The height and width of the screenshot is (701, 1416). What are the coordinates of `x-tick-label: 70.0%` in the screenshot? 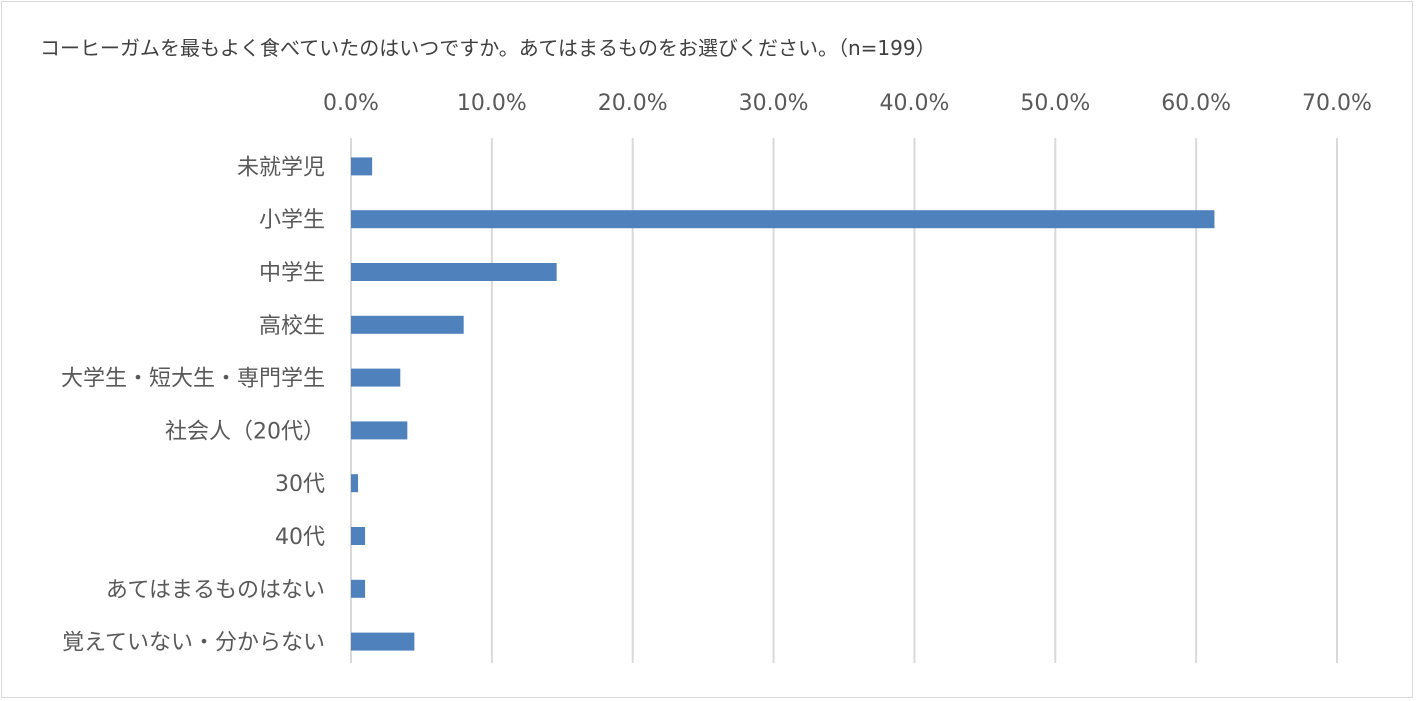 It's located at (1337, 103).